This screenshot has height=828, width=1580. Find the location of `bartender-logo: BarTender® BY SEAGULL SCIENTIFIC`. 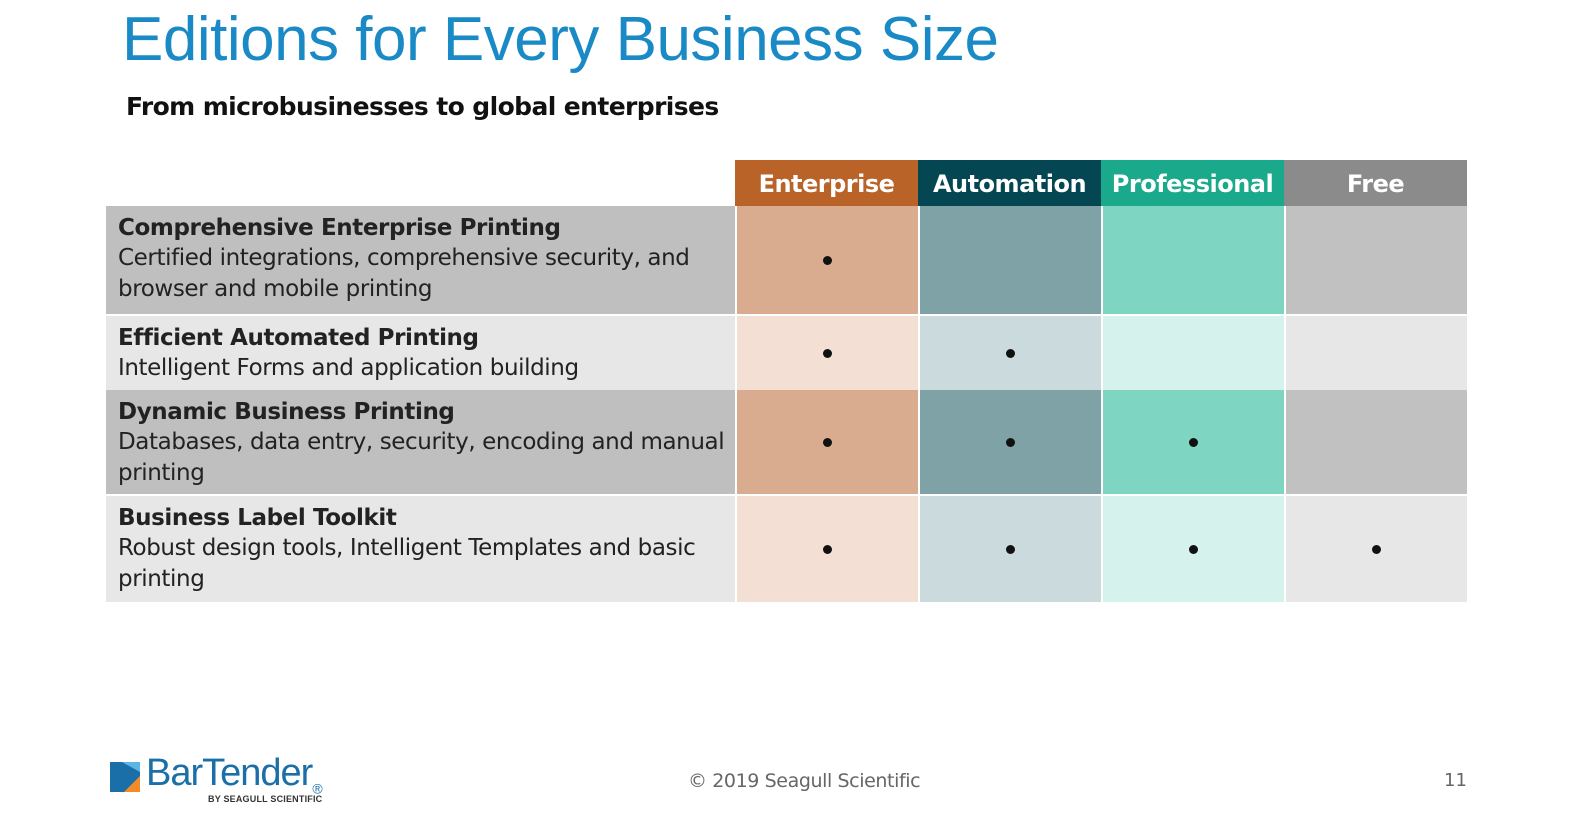

bartender-logo: BarTender® BY SEAGULL SCIENTIFIC is located at coordinates (230, 779).